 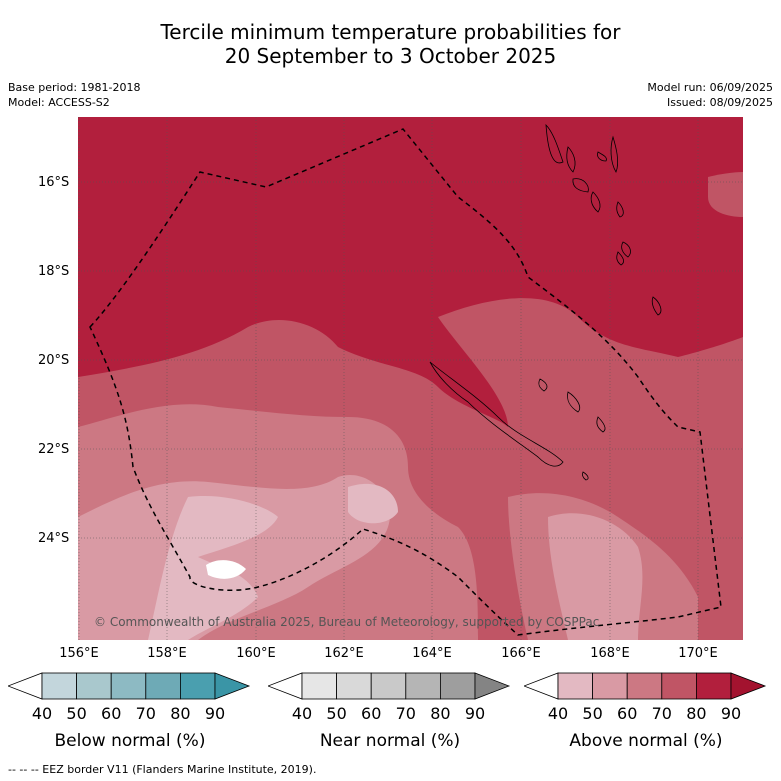 What do you see at coordinates (496, 414) in the screenshot?
I see `new-caledonia-island` at bounding box center [496, 414].